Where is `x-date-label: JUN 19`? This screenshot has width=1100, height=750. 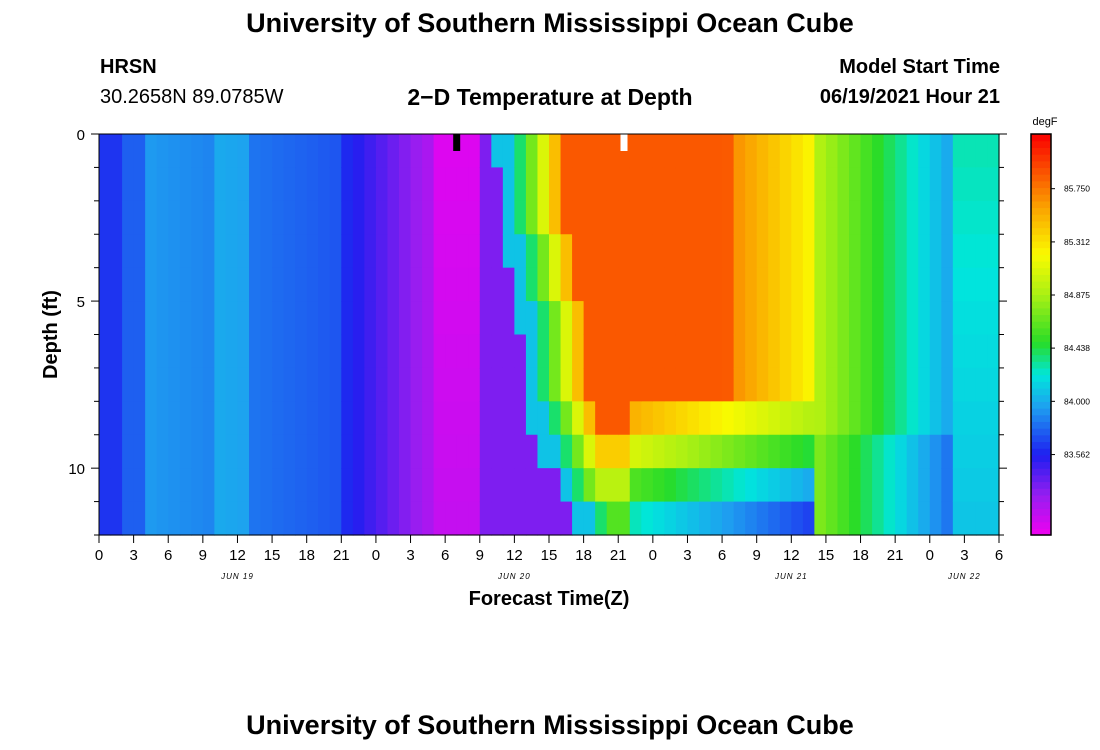 x-date-label: JUN 19 is located at coordinates (237, 576).